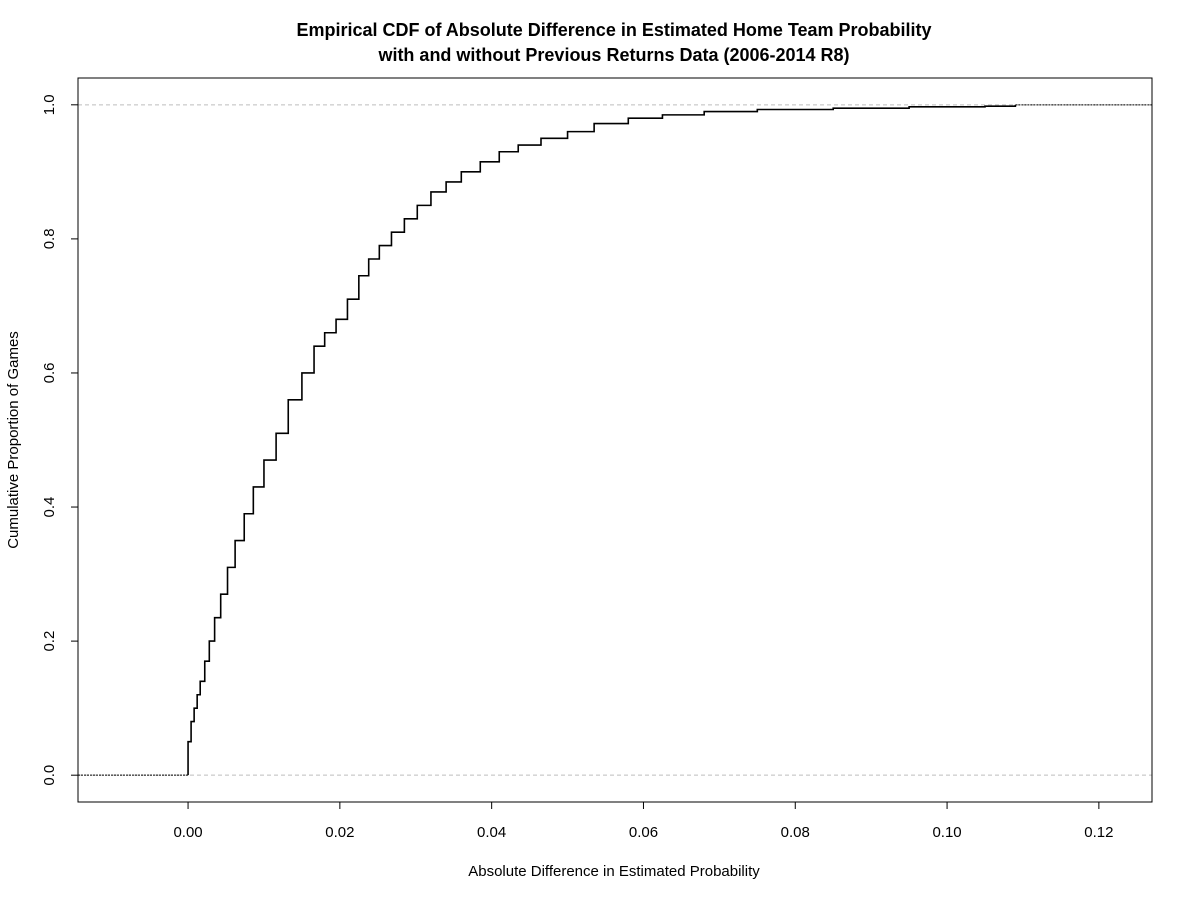  What do you see at coordinates (13, 440) in the screenshot?
I see `y-axis-label: Cumulative Proportion of Games` at bounding box center [13, 440].